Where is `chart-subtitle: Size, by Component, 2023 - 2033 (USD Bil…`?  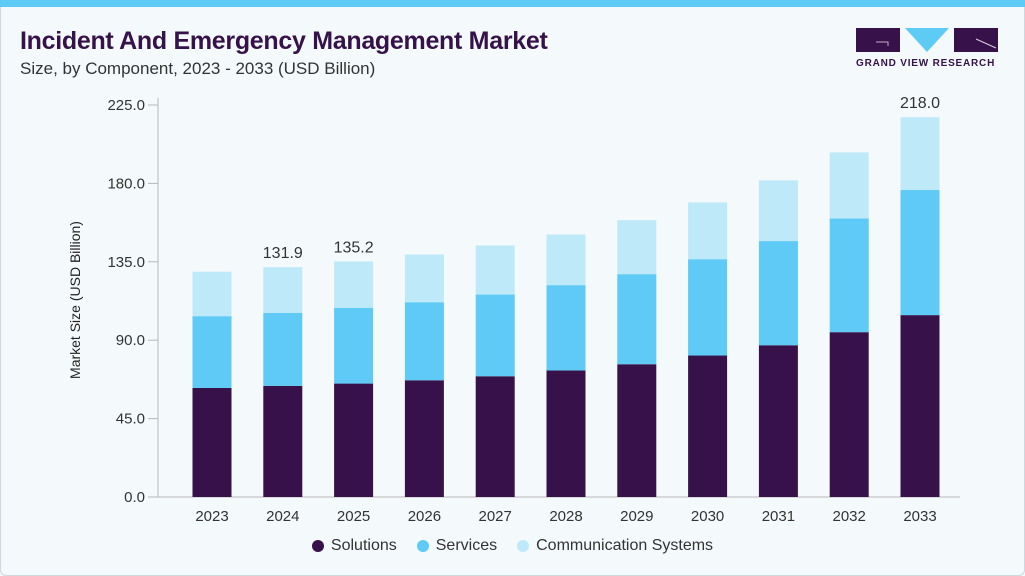 chart-subtitle: Size, by Component, 2023 - 2033 (USD Bil… is located at coordinates (198, 68).